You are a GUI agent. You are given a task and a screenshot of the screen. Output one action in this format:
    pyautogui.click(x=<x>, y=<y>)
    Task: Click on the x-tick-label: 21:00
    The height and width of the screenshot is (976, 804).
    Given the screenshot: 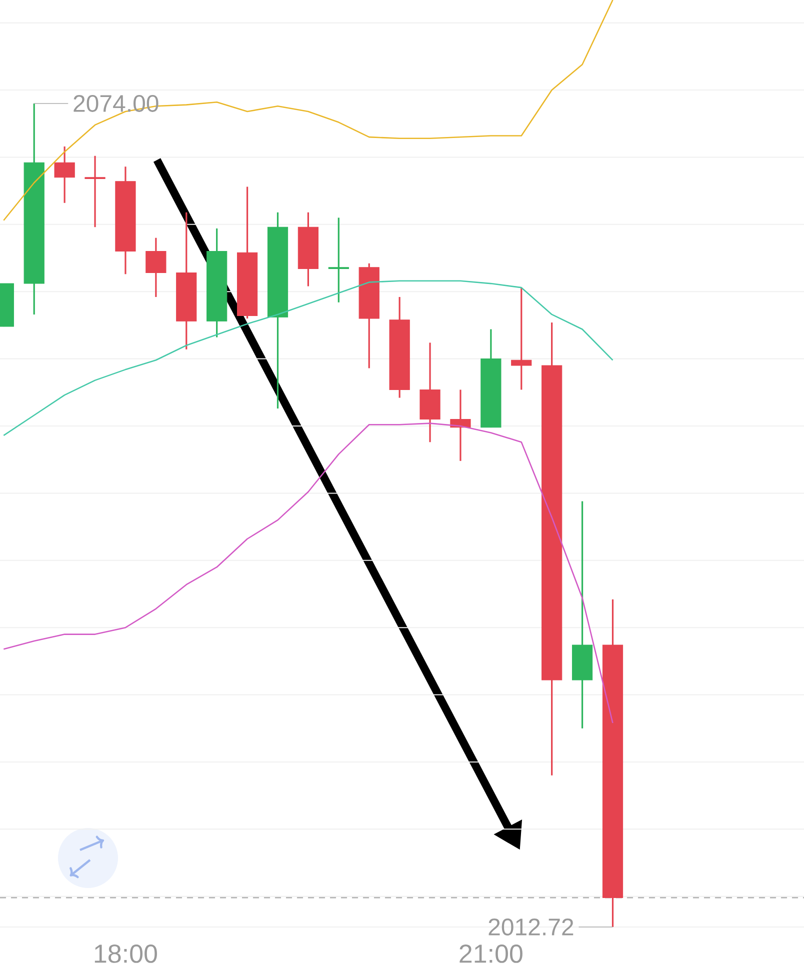 What is the action you would take?
    pyautogui.click(x=491, y=953)
    